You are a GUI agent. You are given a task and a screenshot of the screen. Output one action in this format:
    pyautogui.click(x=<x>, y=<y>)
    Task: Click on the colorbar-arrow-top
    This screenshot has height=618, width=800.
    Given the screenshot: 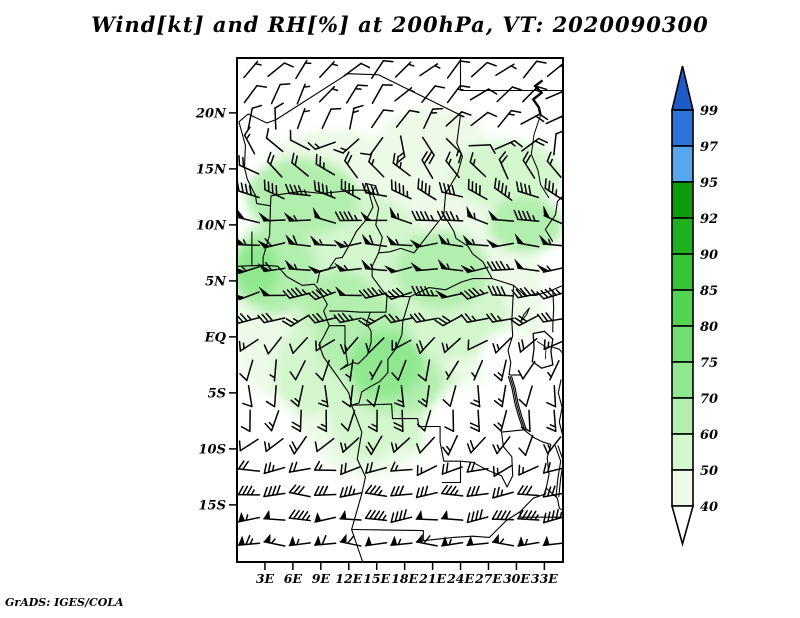 What is the action you would take?
    pyautogui.click(x=682, y=88)
    